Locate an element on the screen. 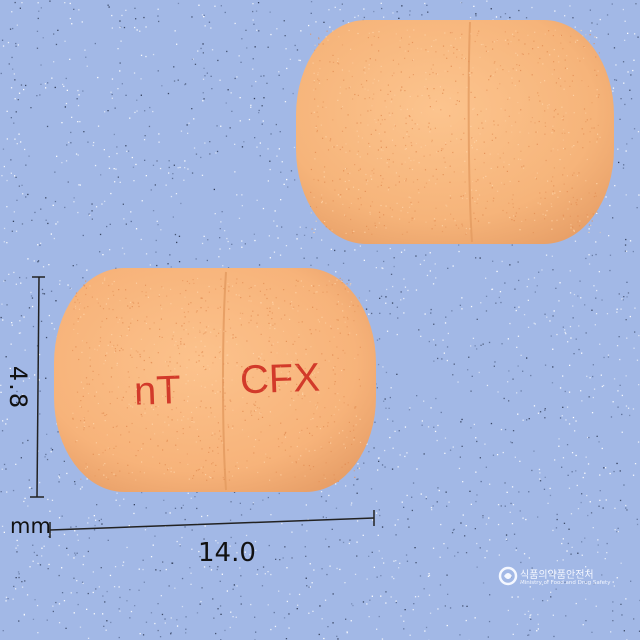 This screenshot has height=640, width=640. height-value: 4.8 is located at coordinates (18, 388).